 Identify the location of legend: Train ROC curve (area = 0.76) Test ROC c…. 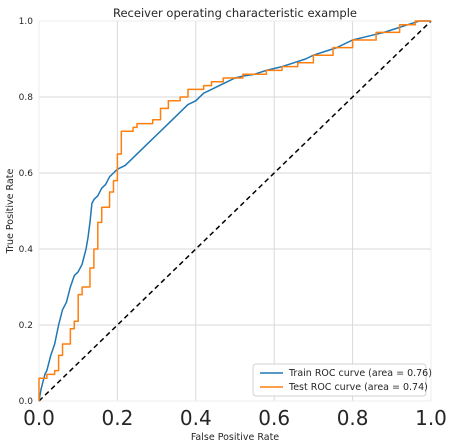
(342, 380).